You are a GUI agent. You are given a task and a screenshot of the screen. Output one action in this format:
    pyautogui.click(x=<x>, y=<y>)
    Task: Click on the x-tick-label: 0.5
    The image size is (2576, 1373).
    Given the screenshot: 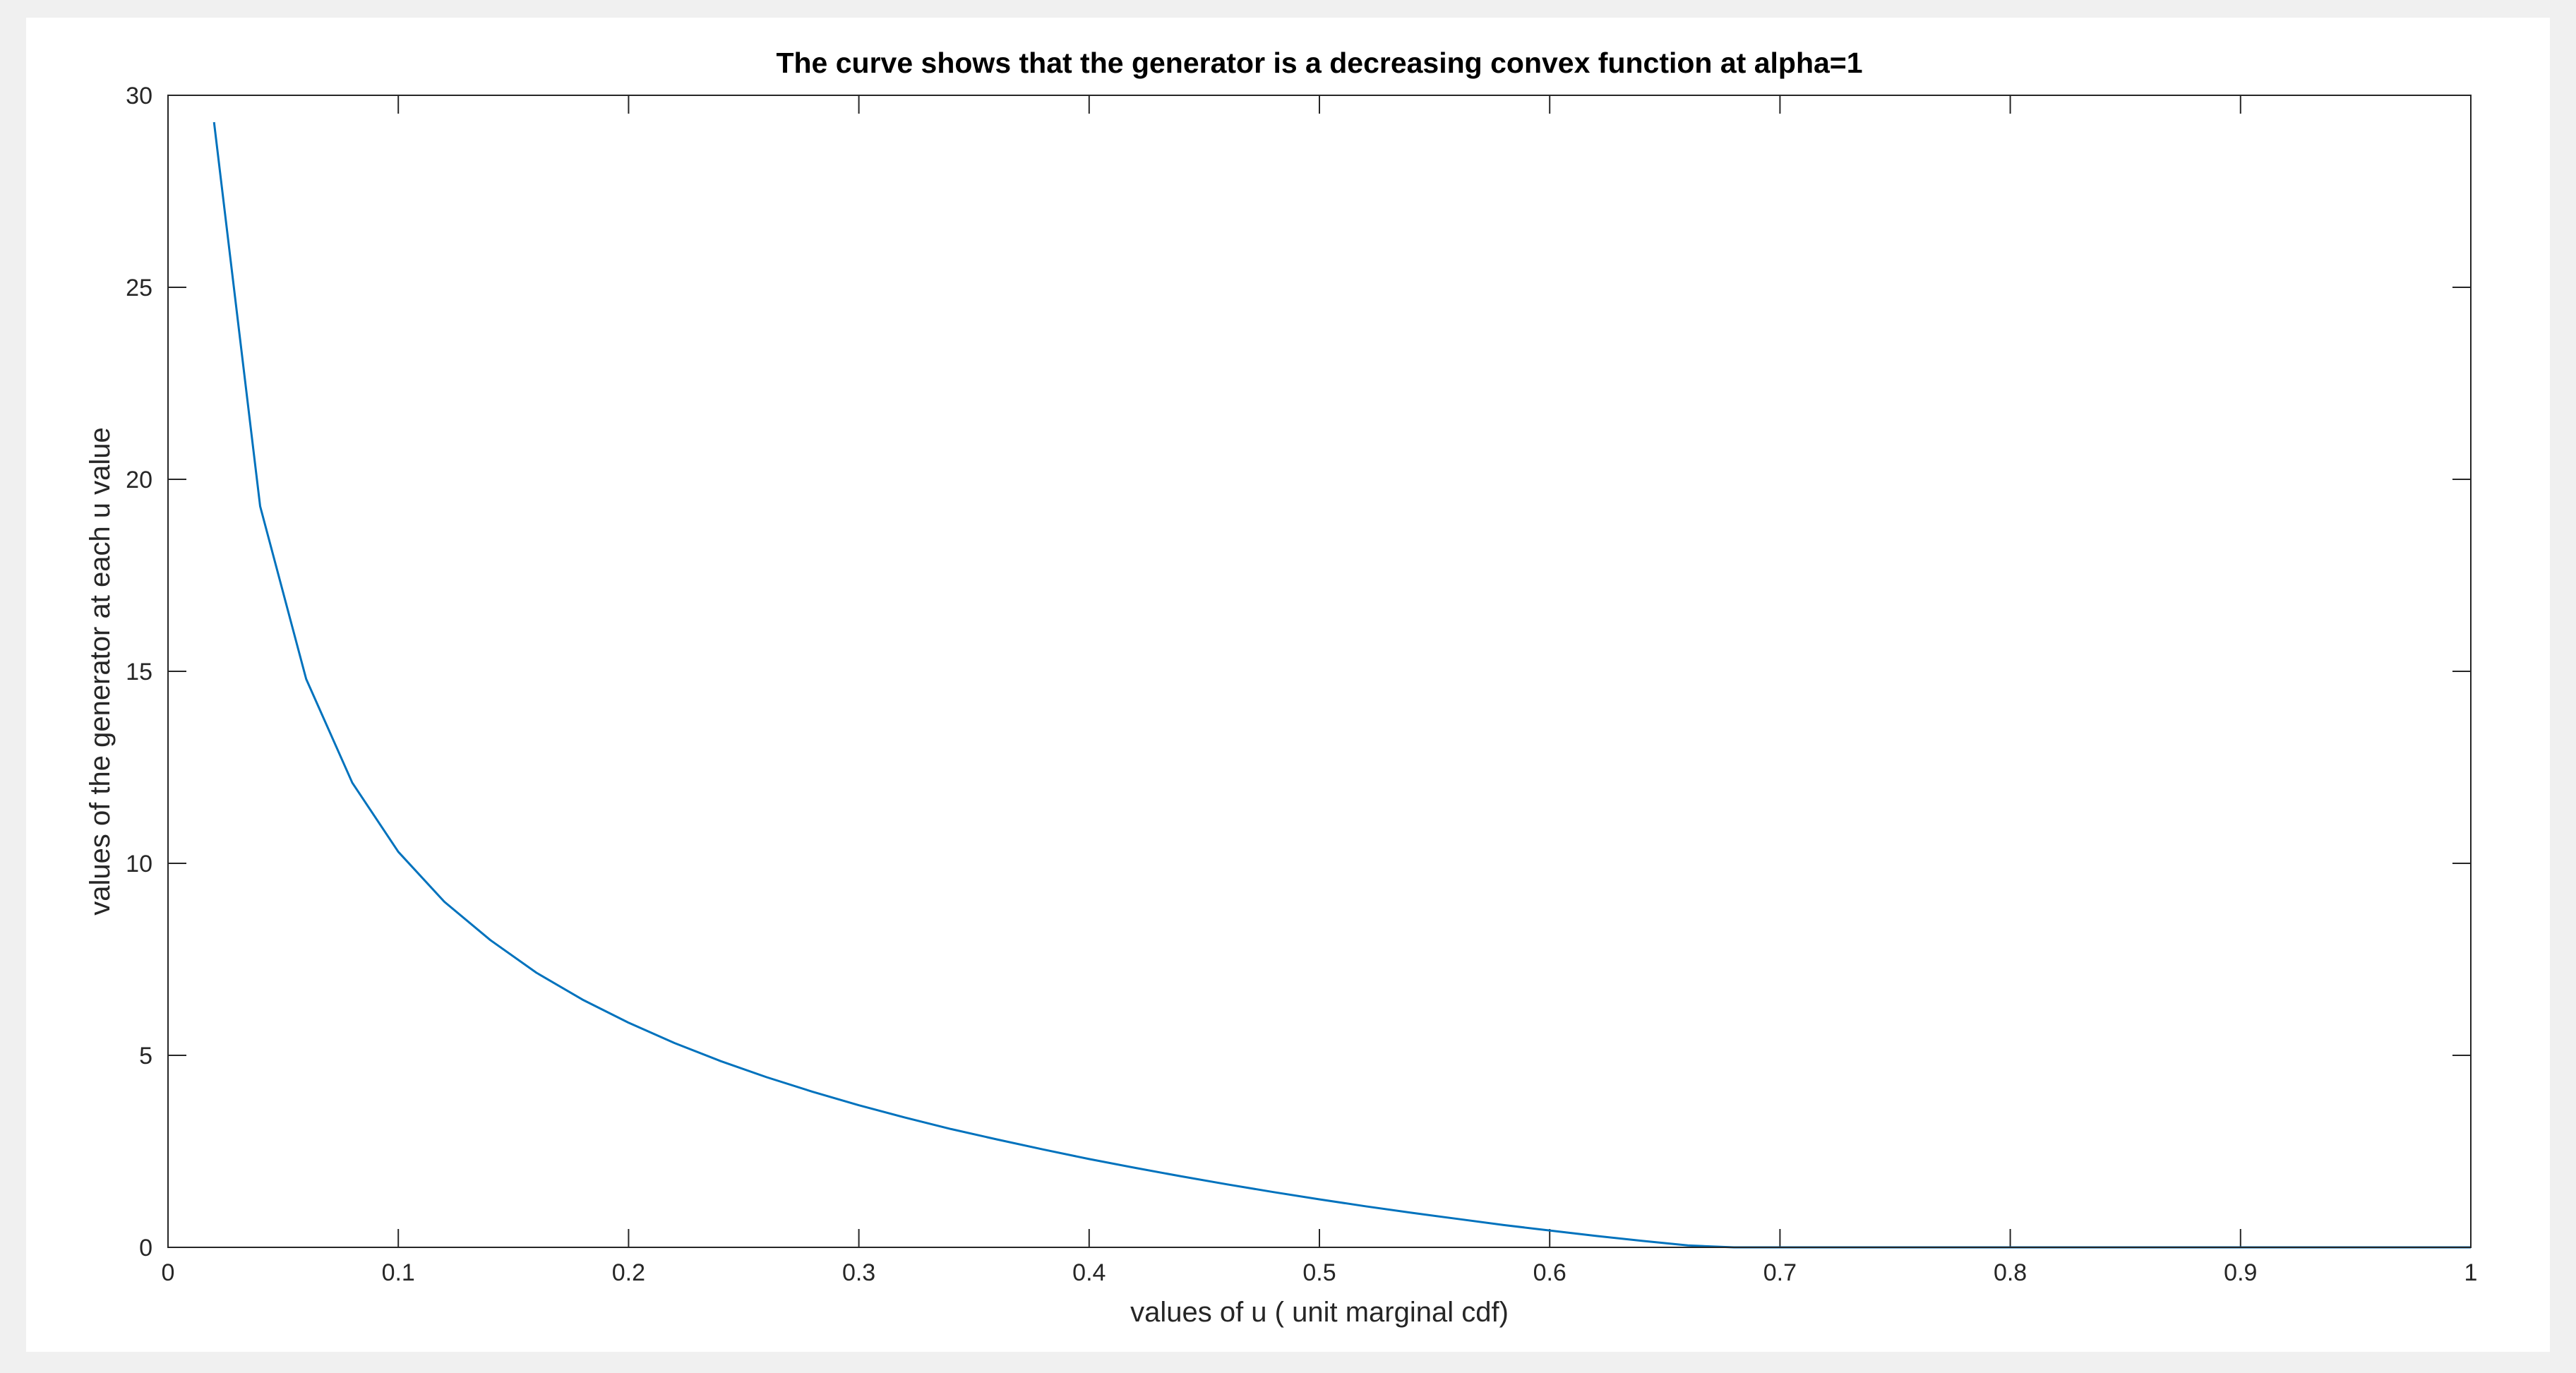 What is the action you would take?
    pyautogui.click(x=1319, y=1272)
    